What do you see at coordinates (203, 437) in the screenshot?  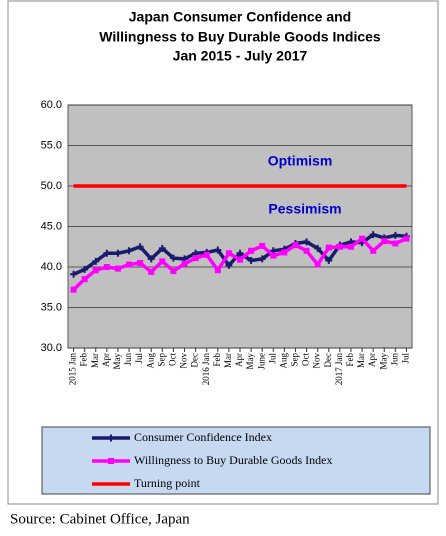 I see `legend-label: Consumer Confidence Index` at bounding box center [203, 437].